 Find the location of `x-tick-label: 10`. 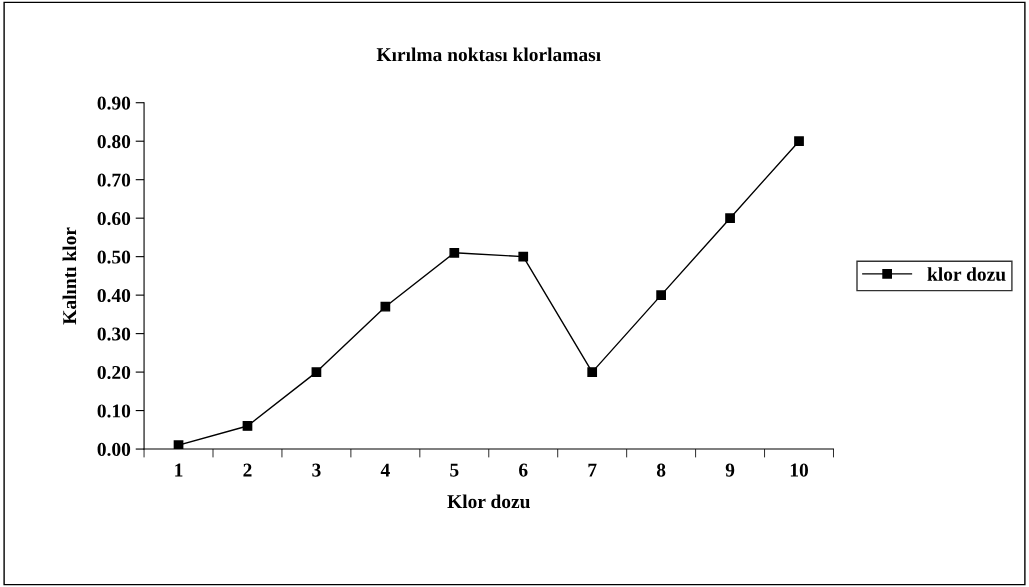

x-tick-label: 10 is located at coordinates (799, 470).